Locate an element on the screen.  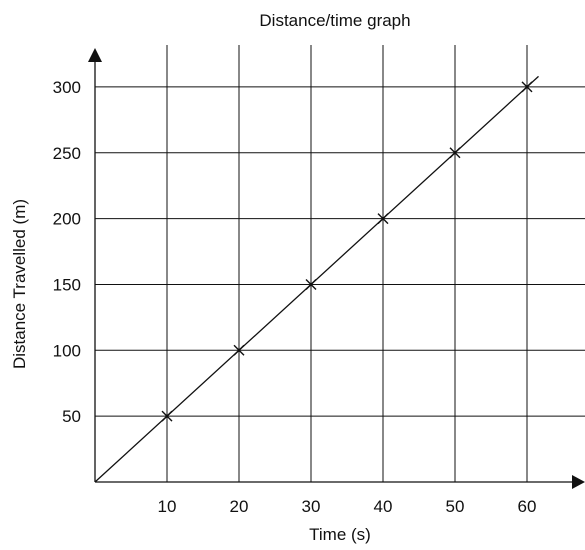
x-tick-label-10: 10 is located at coordinates (167, 506).